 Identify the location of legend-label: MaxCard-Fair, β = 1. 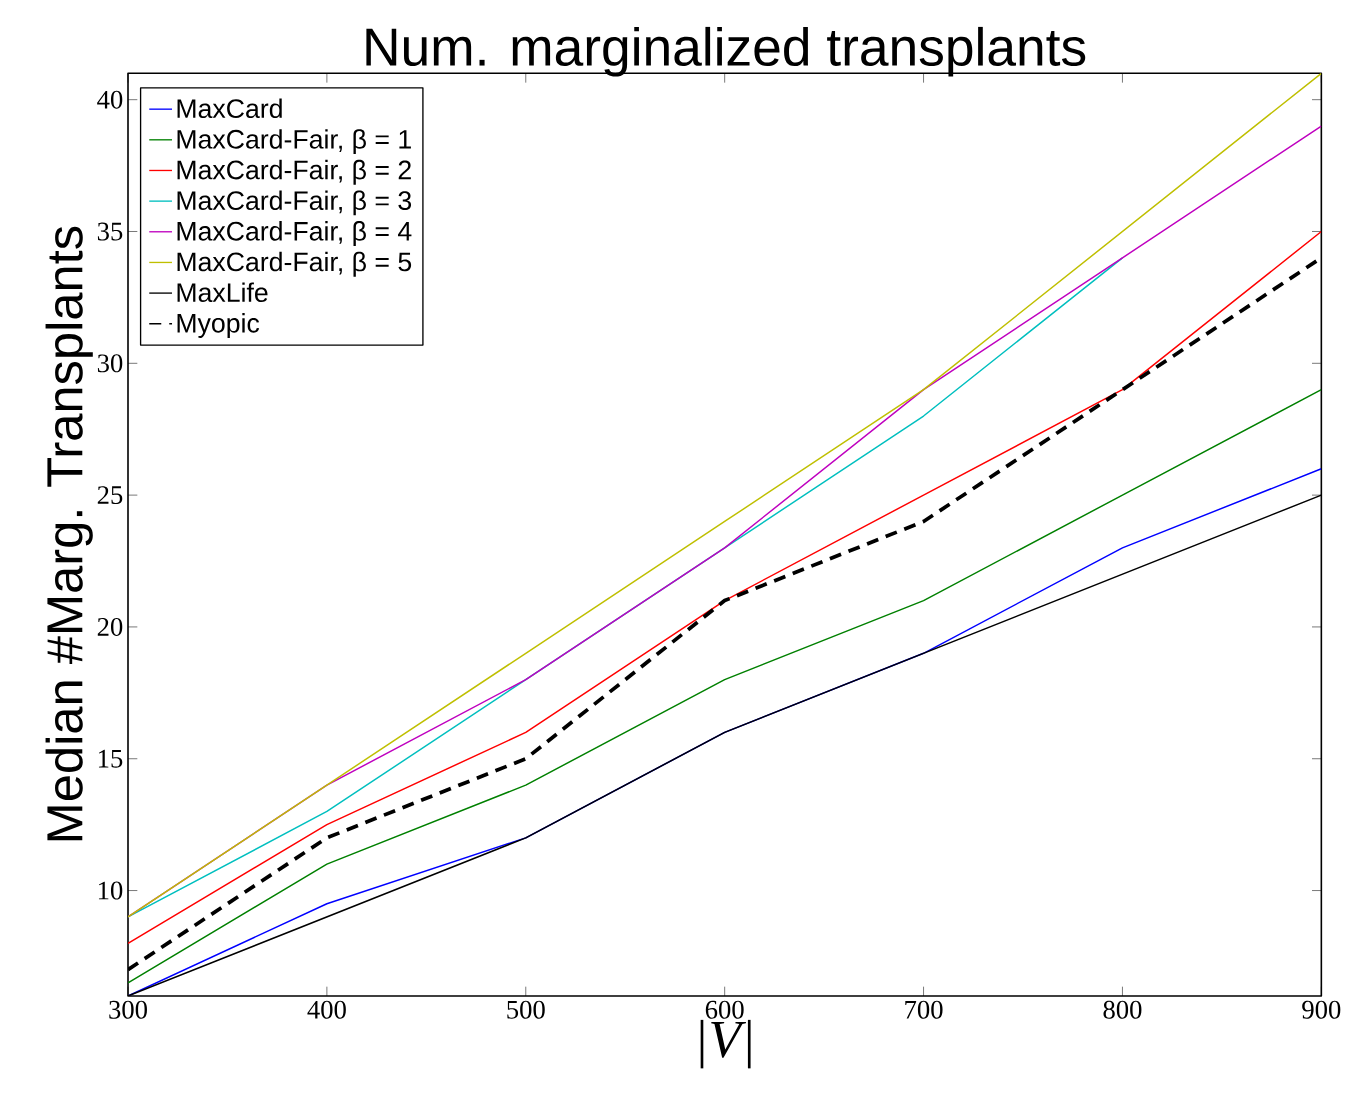
(294, 142).